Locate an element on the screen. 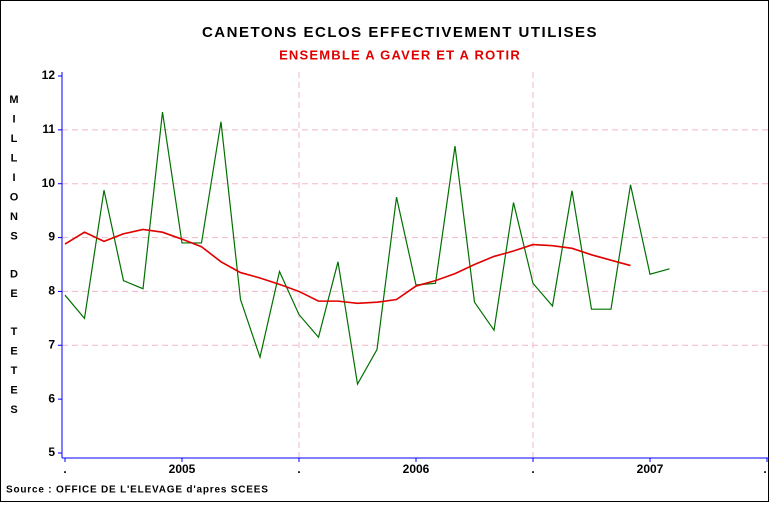 The height and width of the screenshot is (507, 769). y-tick-label: 5 is located at coordinates (51, 452).